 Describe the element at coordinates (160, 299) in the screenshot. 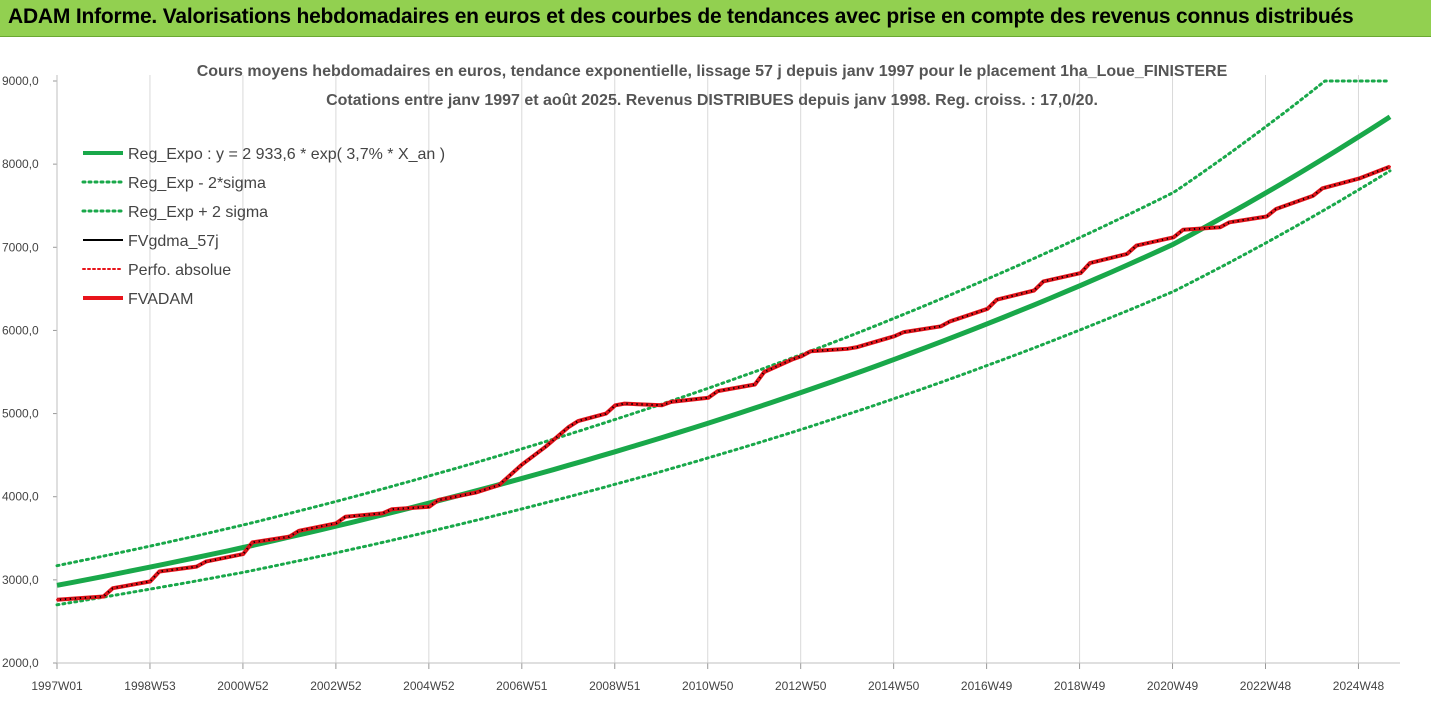

I see `legend-label: FVADAM` at that location.